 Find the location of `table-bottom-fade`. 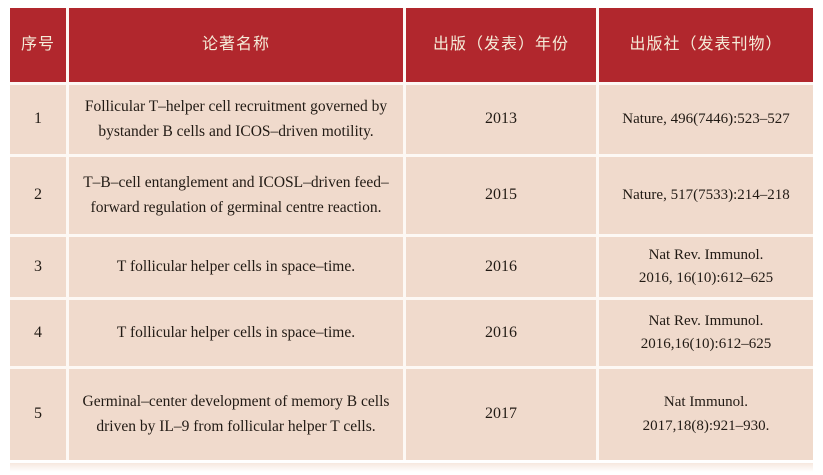

table-bottom-fade is located at coordinates (411, 467).